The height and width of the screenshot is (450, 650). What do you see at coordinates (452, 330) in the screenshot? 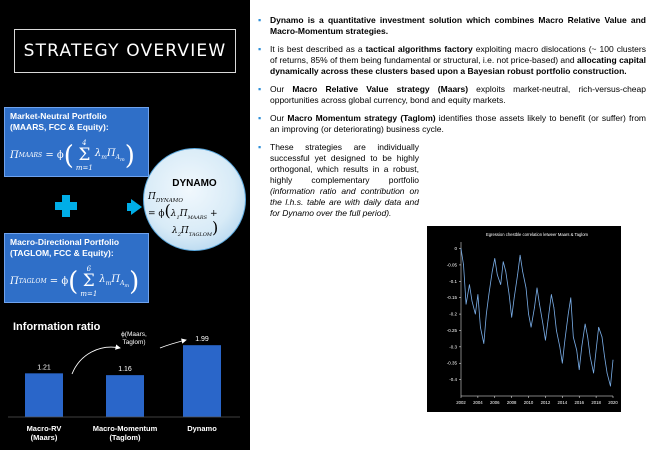
I see `y-tick-label-5: -0.25` at bounding box center [452, 330].